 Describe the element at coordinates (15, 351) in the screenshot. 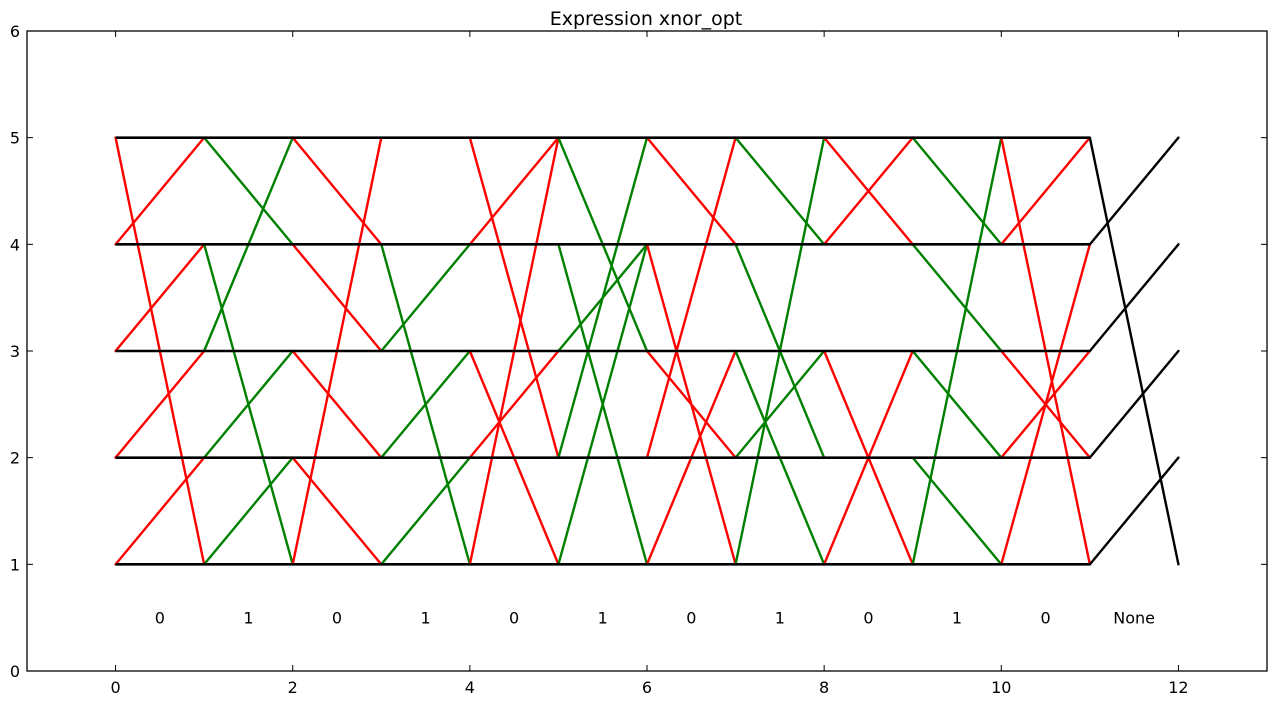

I see `y-tick-label: 3` at that location.